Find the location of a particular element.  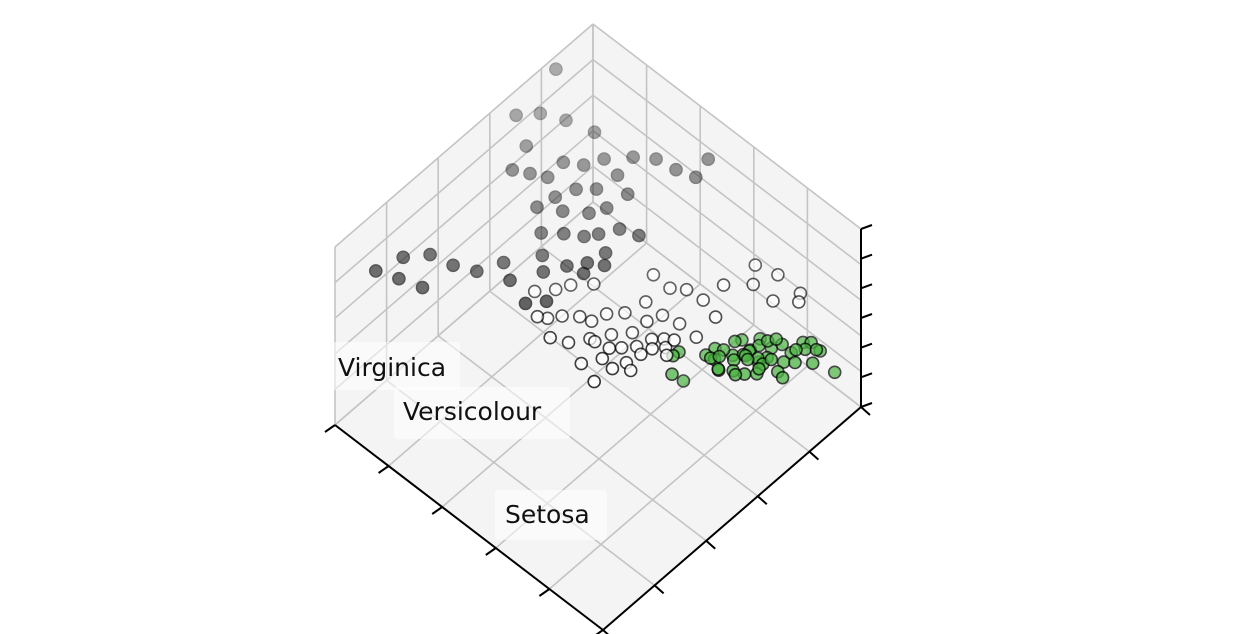

label-virginica: Virginica is located at coordinates (392, 367).